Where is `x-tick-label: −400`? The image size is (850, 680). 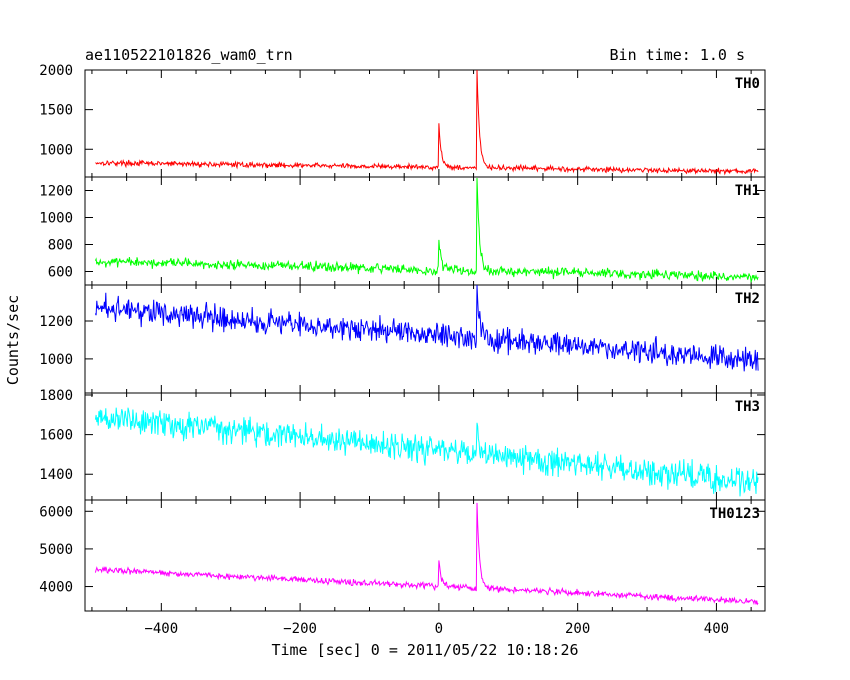
x-tick-label: −400 is located at coordinates (161, 629).